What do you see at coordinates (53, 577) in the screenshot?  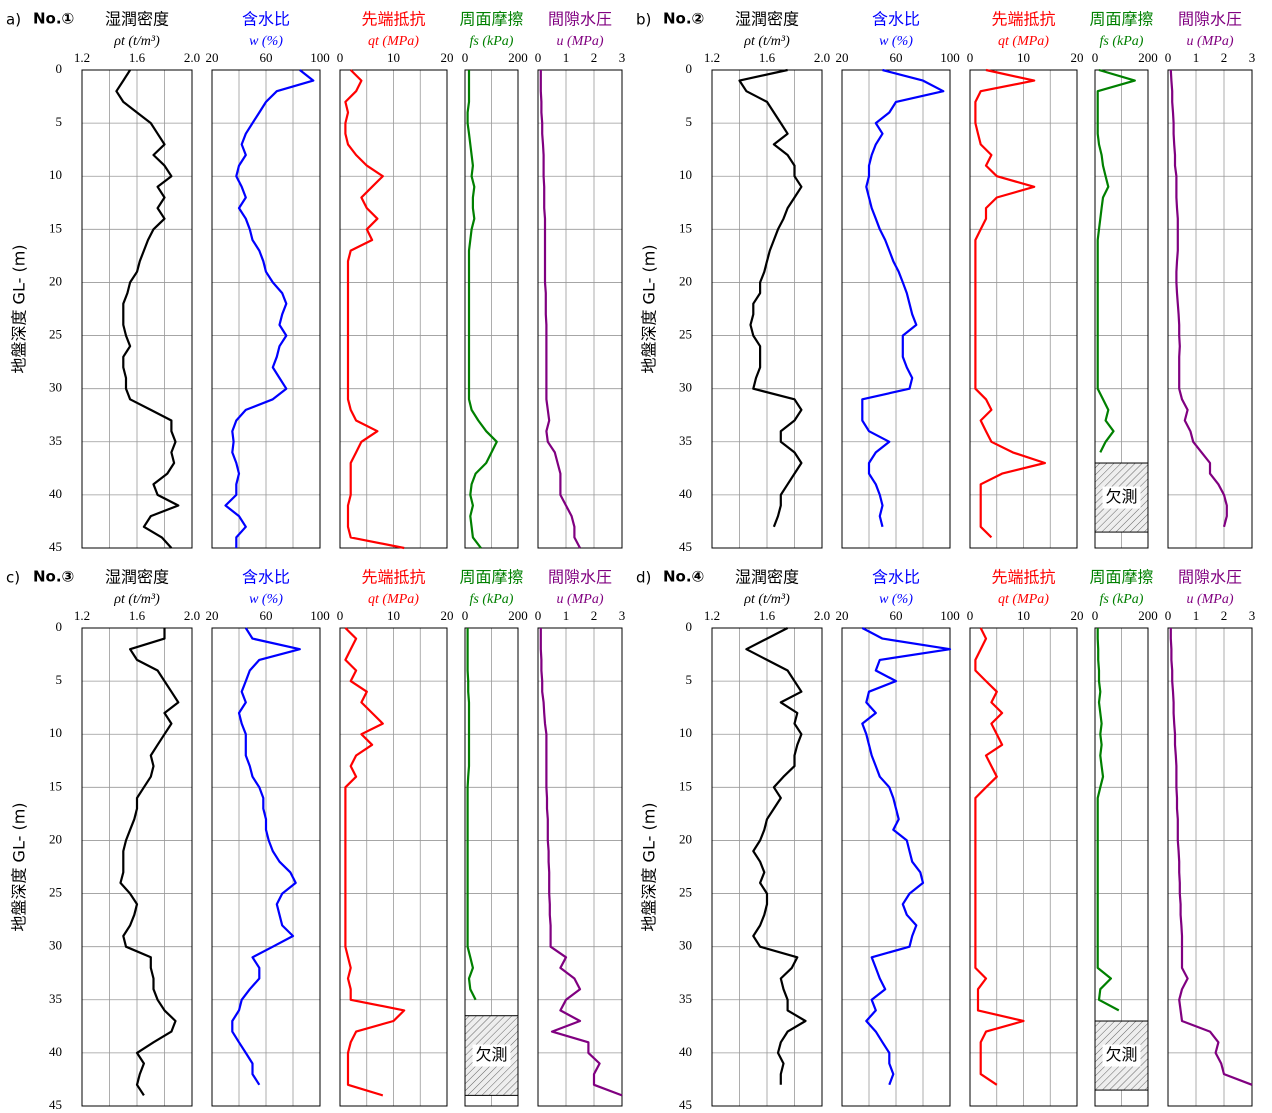 I see `panel-title: No.③` at bounding box center [53, 577].